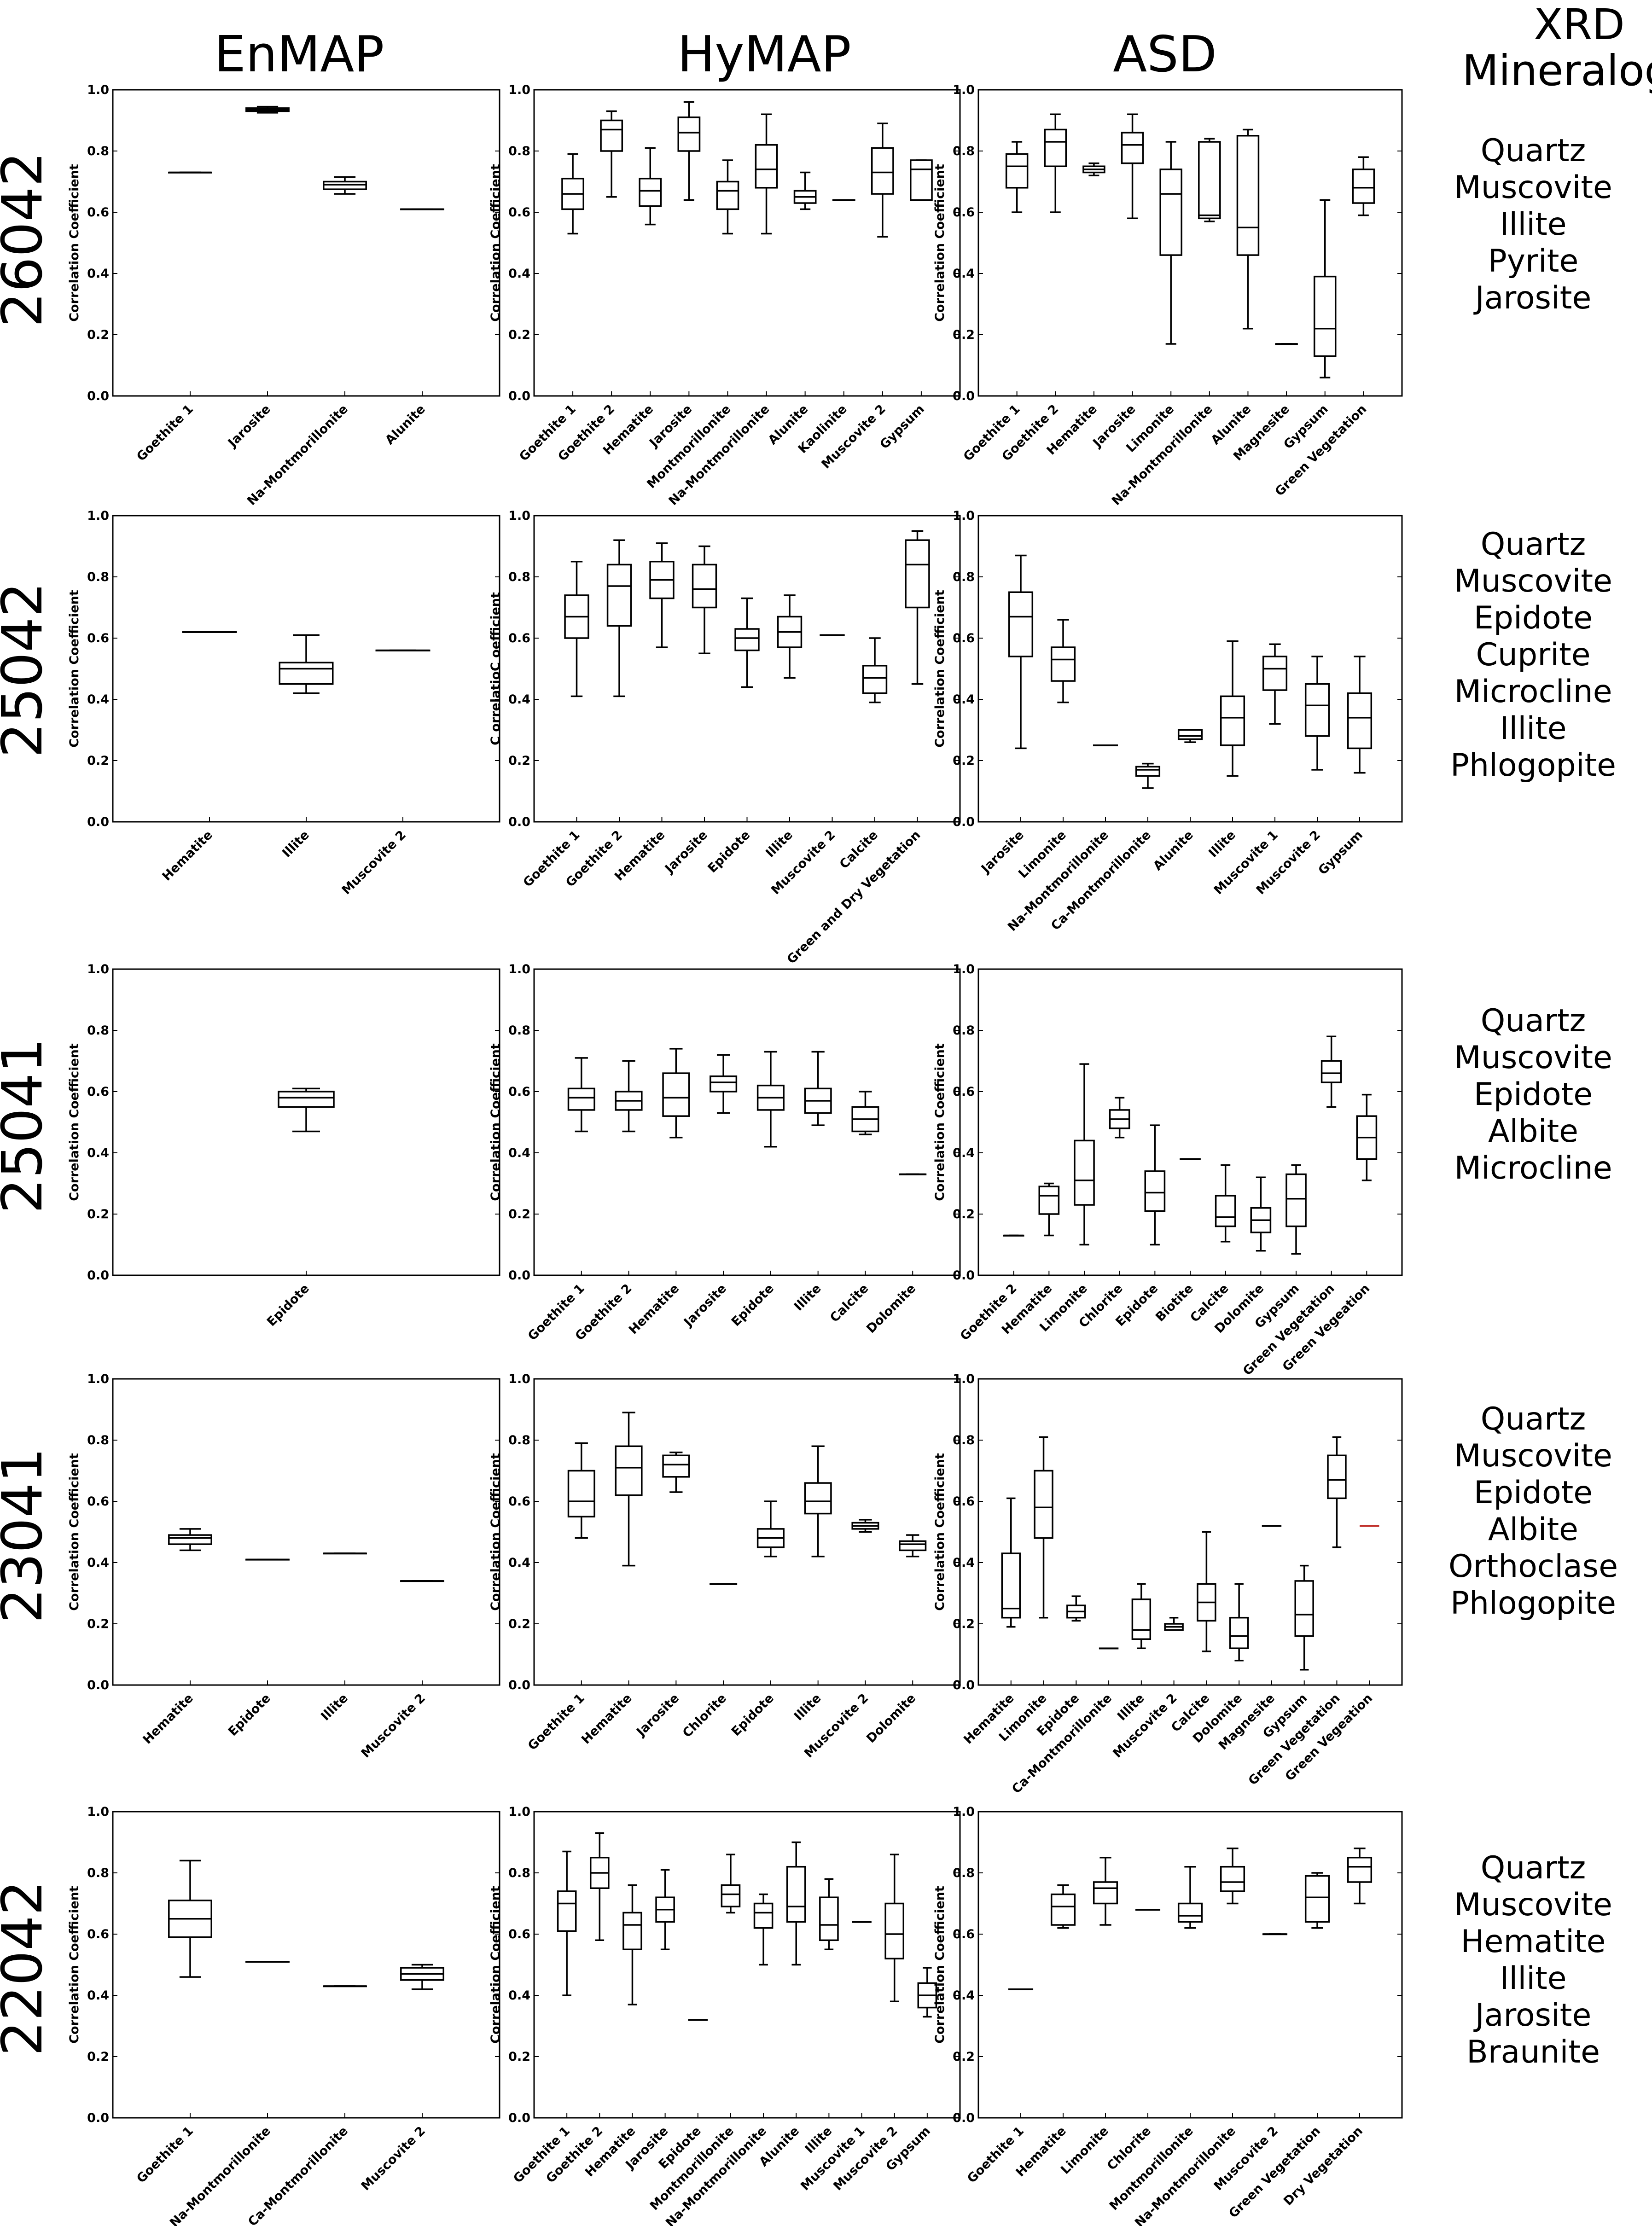  What do you see at coordinates (288, 1305) in the screenshot?
I see `x-tick-label: Epidote` at bounding box center [288, 1305].